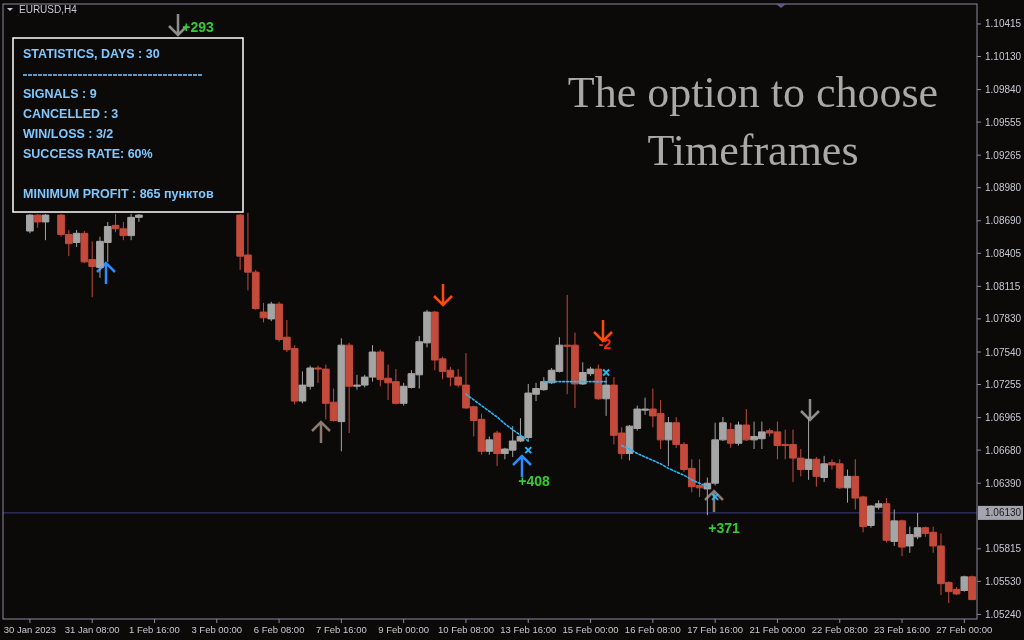  What do you see at coordinates (68, 134) in the screenshot?
I see `annotation: WIN/LOSS : 3/2` at bounding box center [68, 134].